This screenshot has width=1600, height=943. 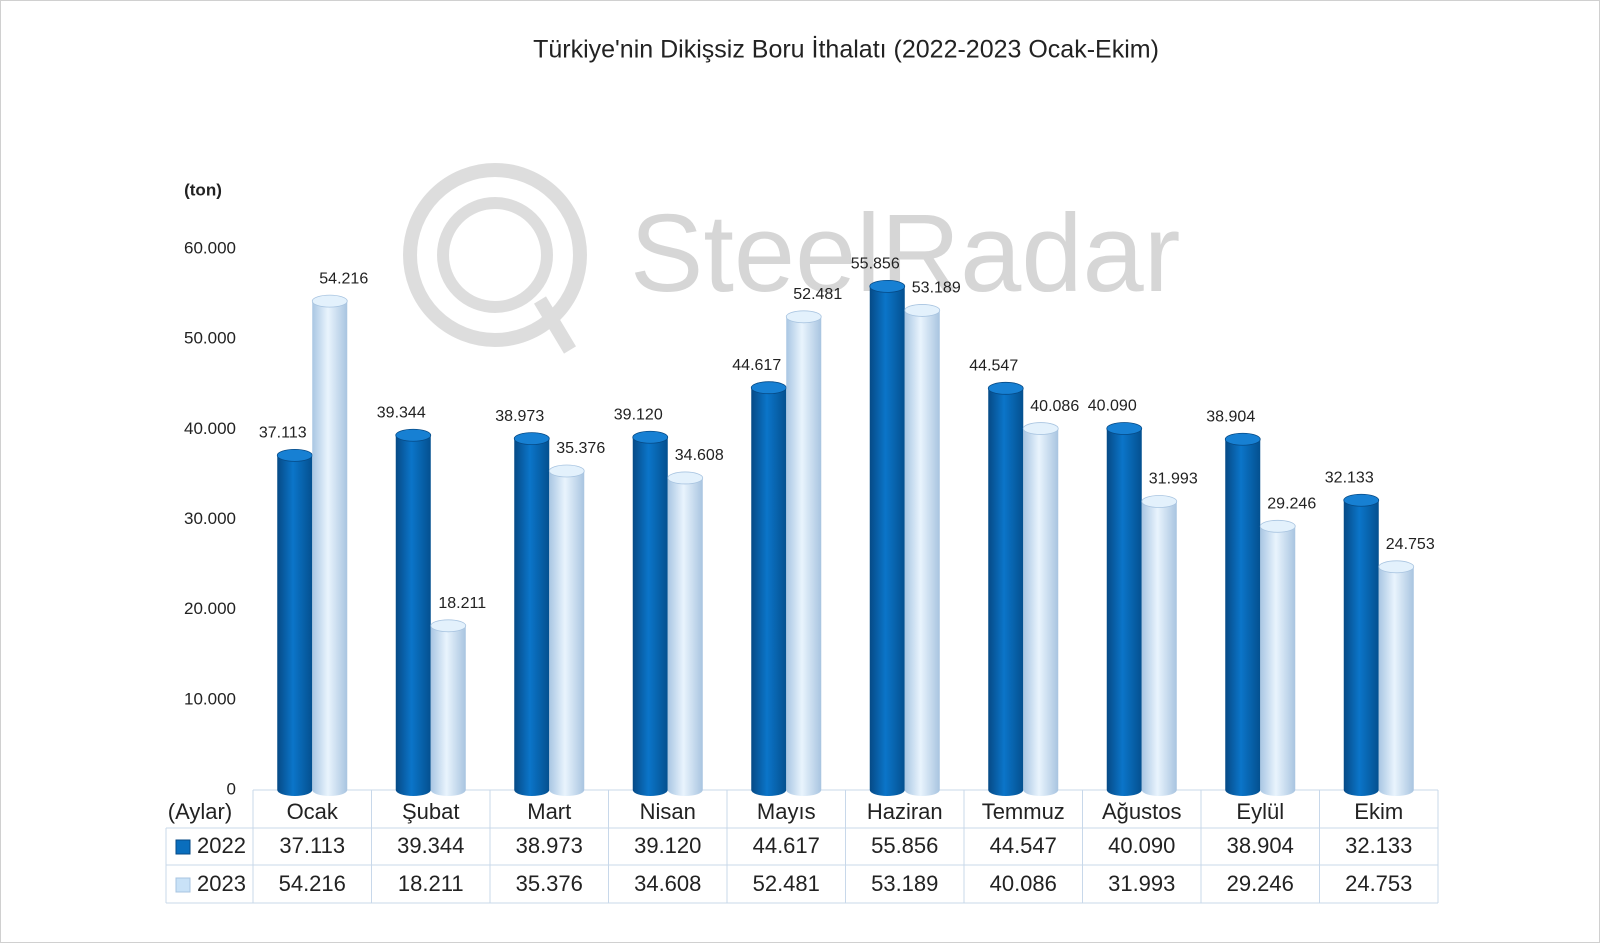 What do you see at coordinates (1112, 406) in the screenshot?
I see `value-label: 40.090` at bounding box center [1112, 406].